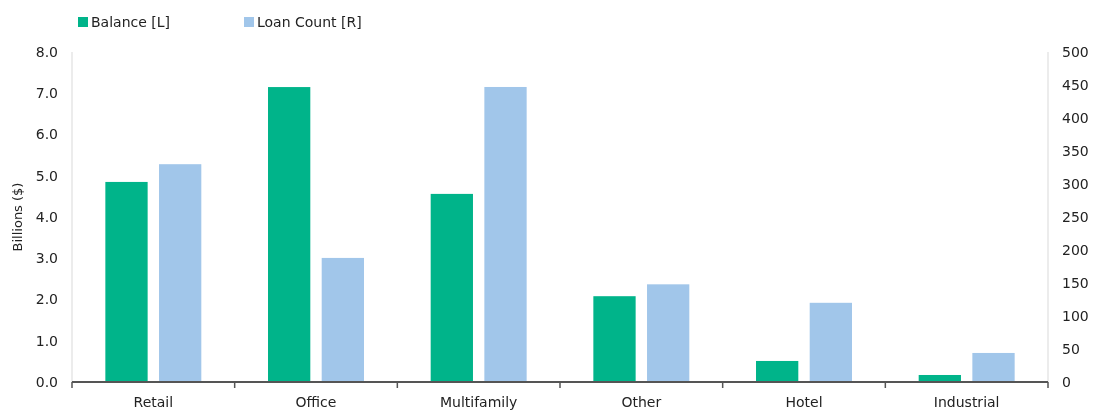 The width and height of the screenshot is (1097, 416). I want to click on y-tick-label: 5.0, so click(46, 175).